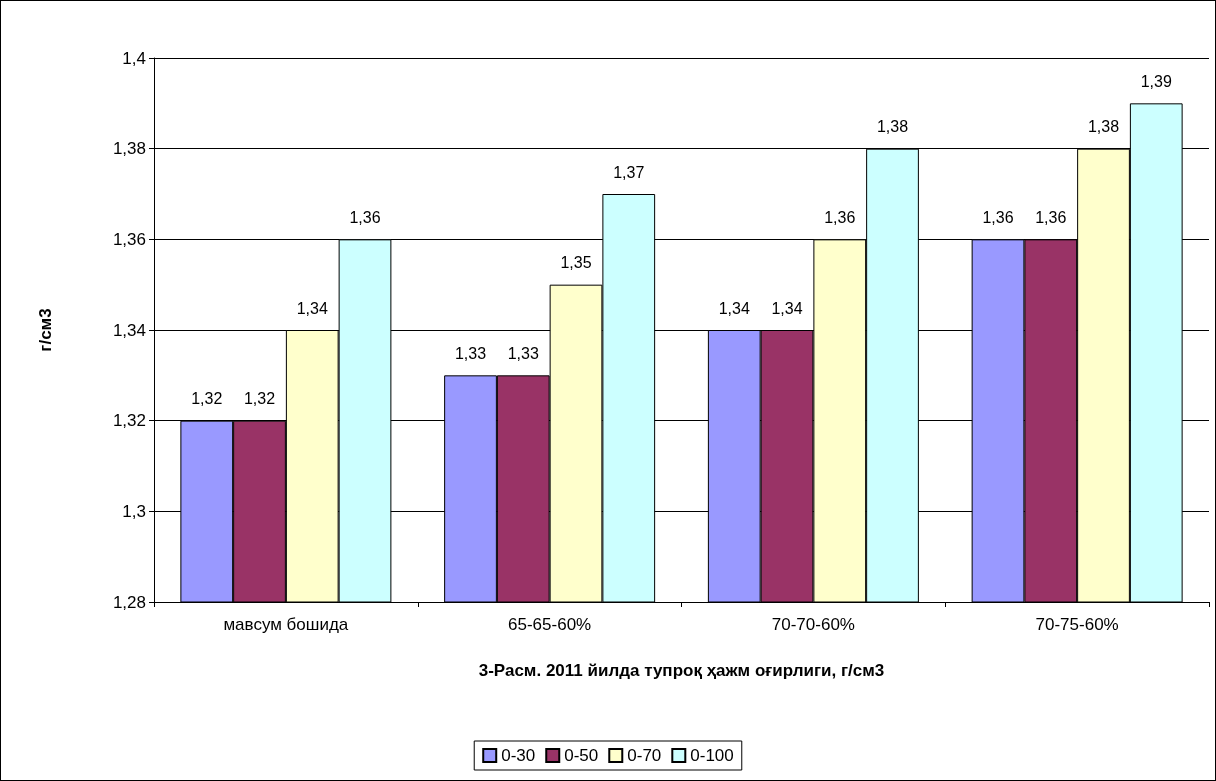 This screenshot has width=1216, height=781. Describe the element at coordinates (129, 330) in the screenshot. I see `y-tick-label: 1,34` at that location.